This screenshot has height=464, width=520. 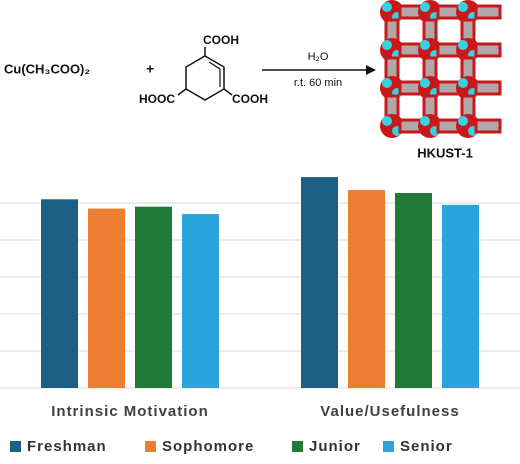 I want to click on crystal-structure, so click(x=444, y=69).